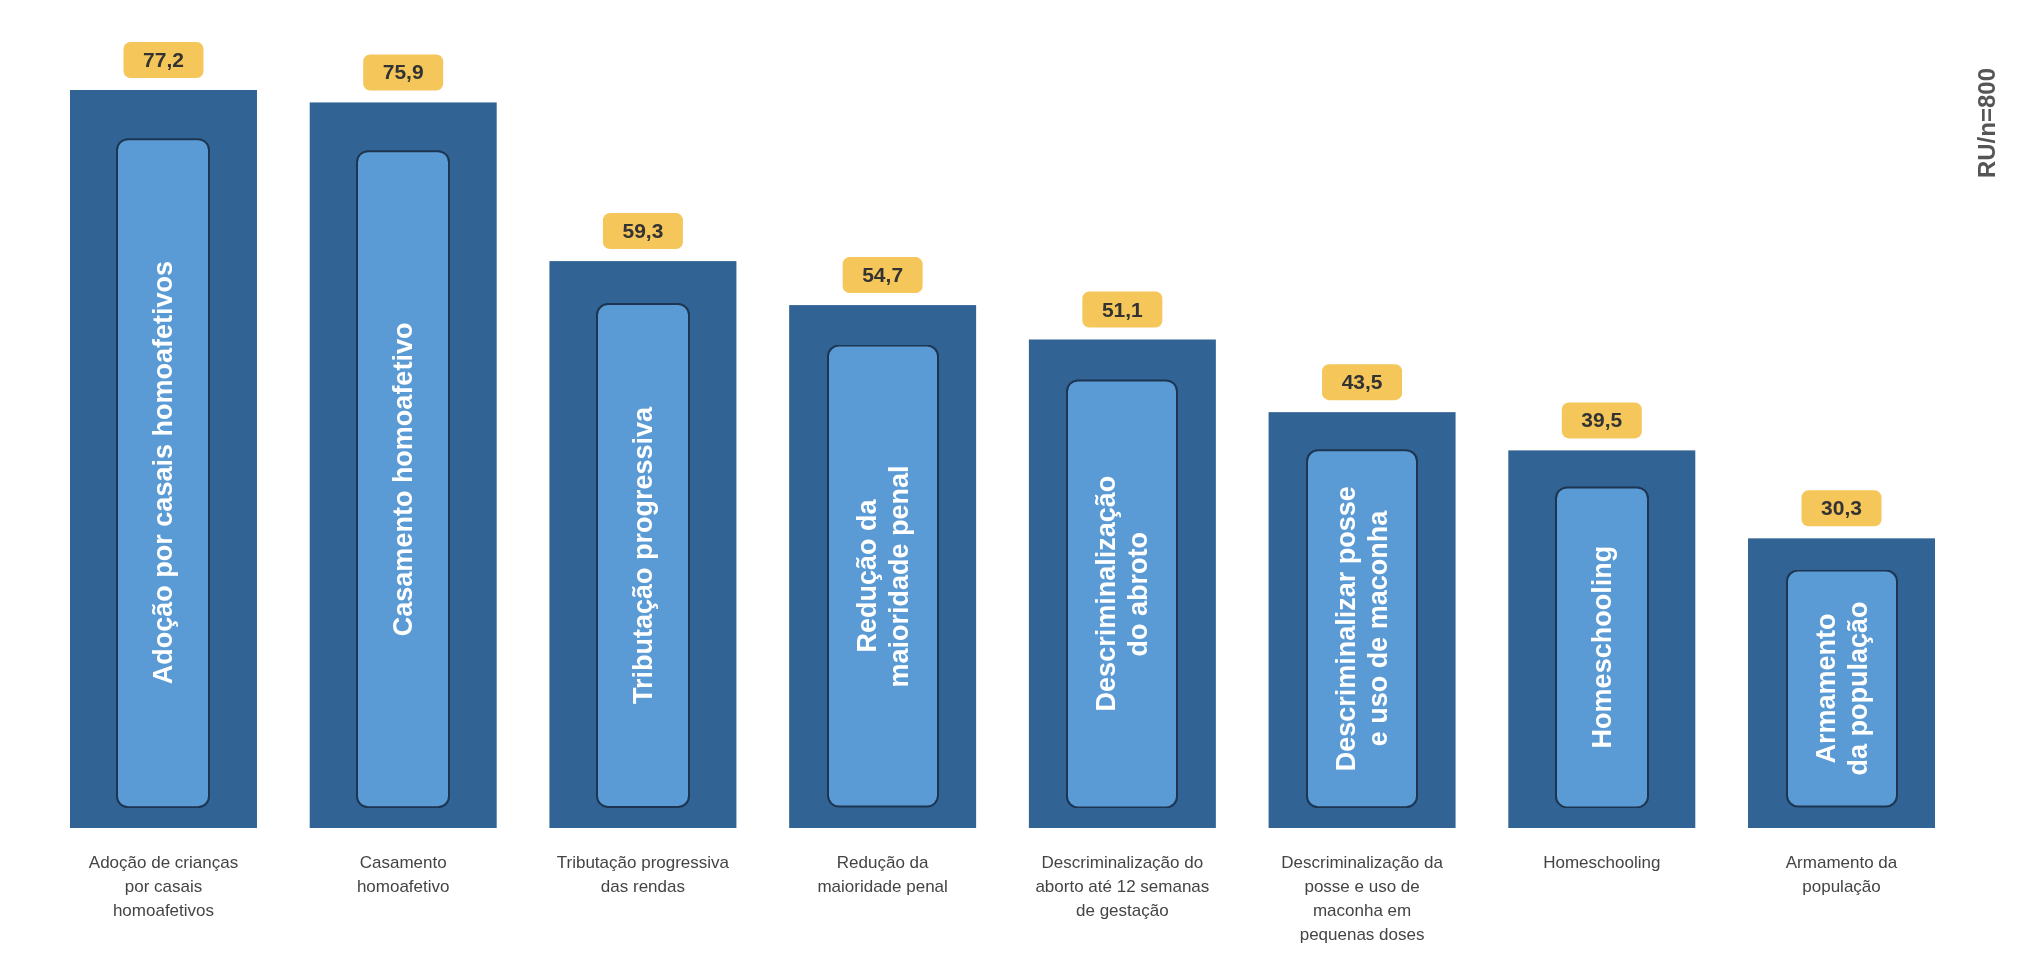 Image resolution: width=2025 pixels, height=968 pixels. Describe the element at coordinates (1841, 689) in the screenshot. I see `text-tile: Armamento da população` at that location.